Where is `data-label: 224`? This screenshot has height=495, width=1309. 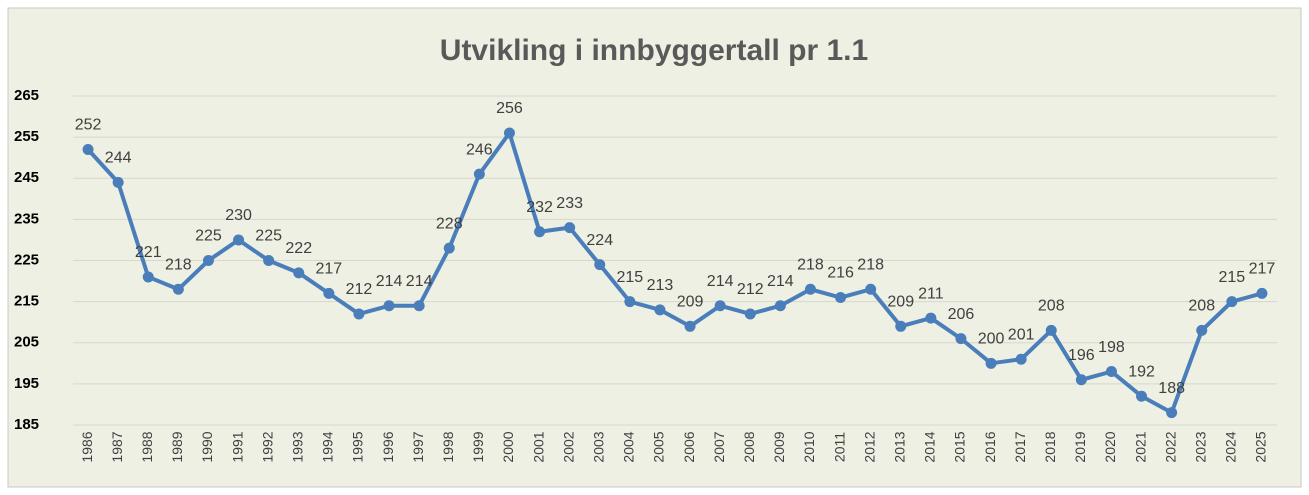
data-label: 224 is located at coordinates (599, 240).